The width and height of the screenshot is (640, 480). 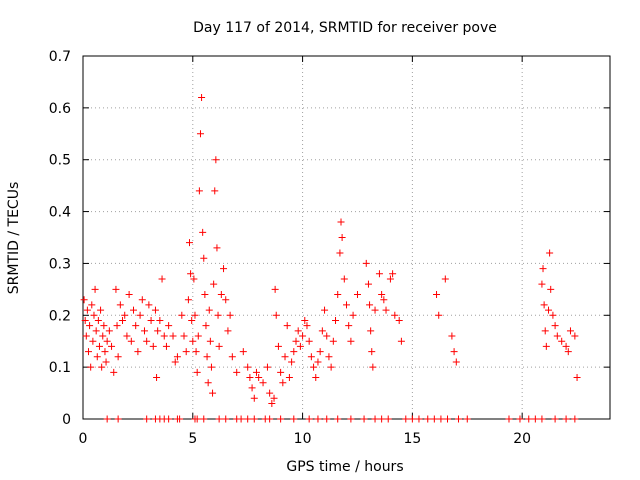 What do you see at coordinates (522, 439) in the screenshot?
I see `x-tick-label: 20` at bounding box center [522, 439].